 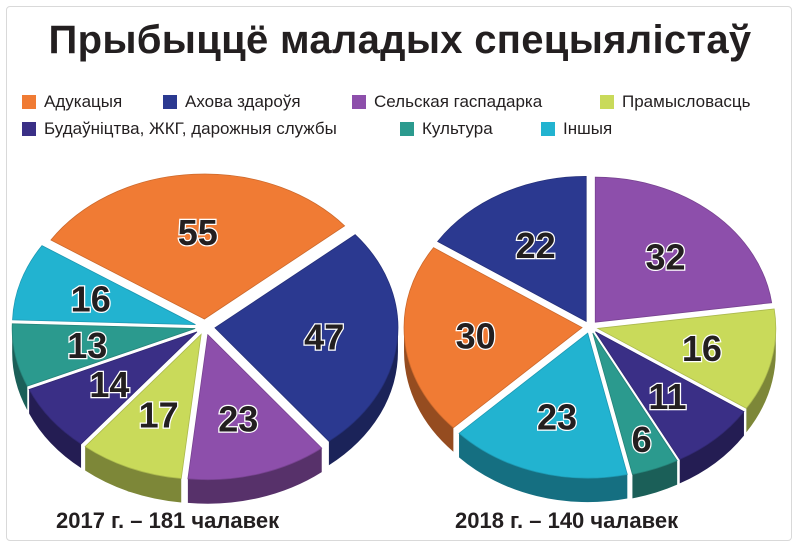 What do you see at coordinates (324, 337) in the screenshot?
I see `pie-value-label-healthcare: 47` at bounding box center [324, 337].